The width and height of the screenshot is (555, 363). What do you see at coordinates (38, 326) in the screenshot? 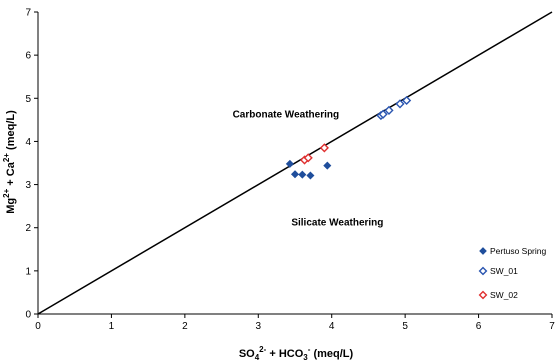
I see `x-tick-label: 0` at bounding box center [38, 326].